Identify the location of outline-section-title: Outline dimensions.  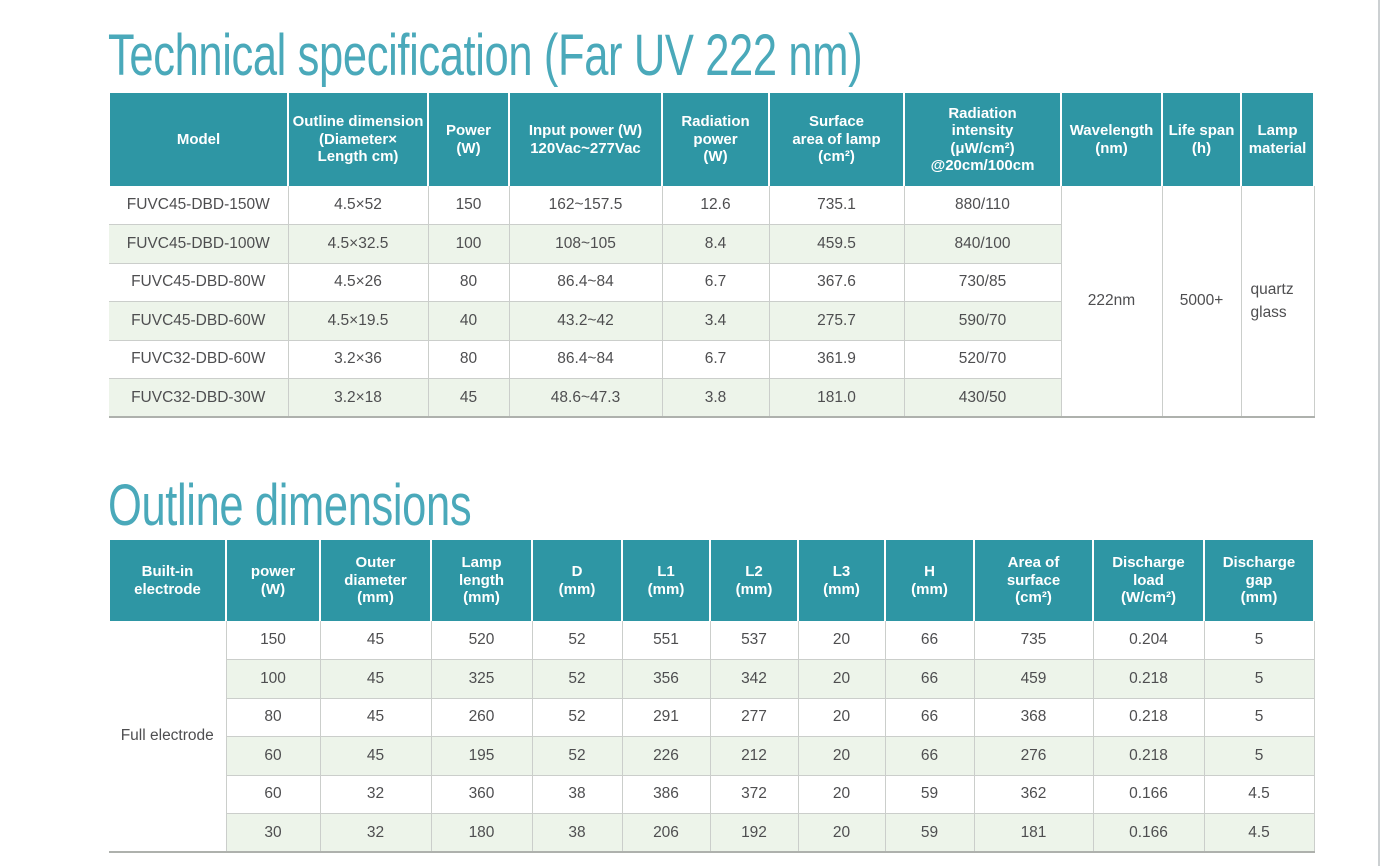
(290, 505).